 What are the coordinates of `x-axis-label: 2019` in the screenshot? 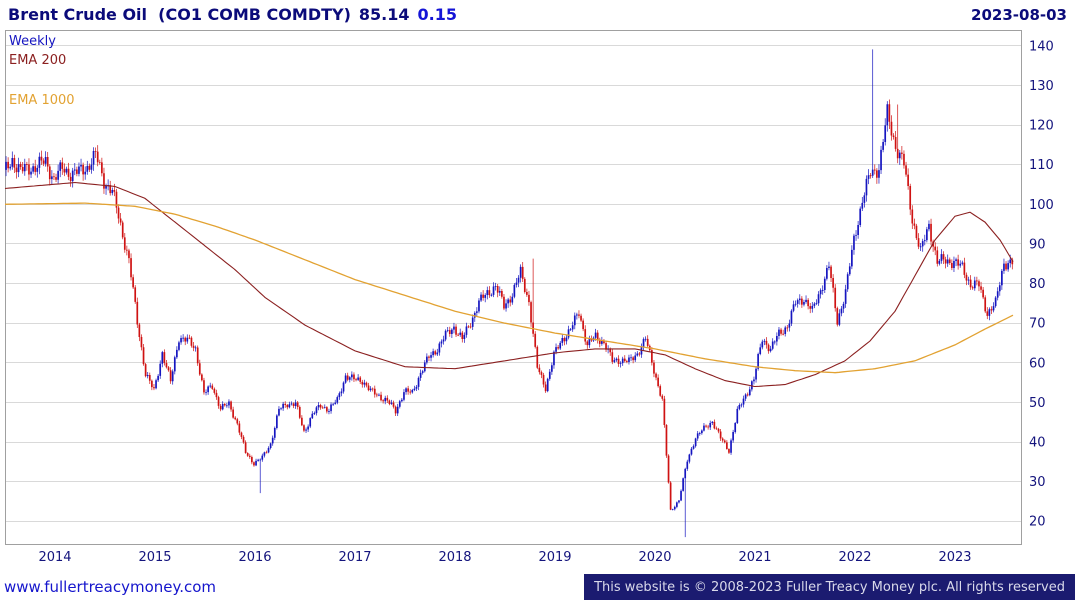 It's located at (554, 557).